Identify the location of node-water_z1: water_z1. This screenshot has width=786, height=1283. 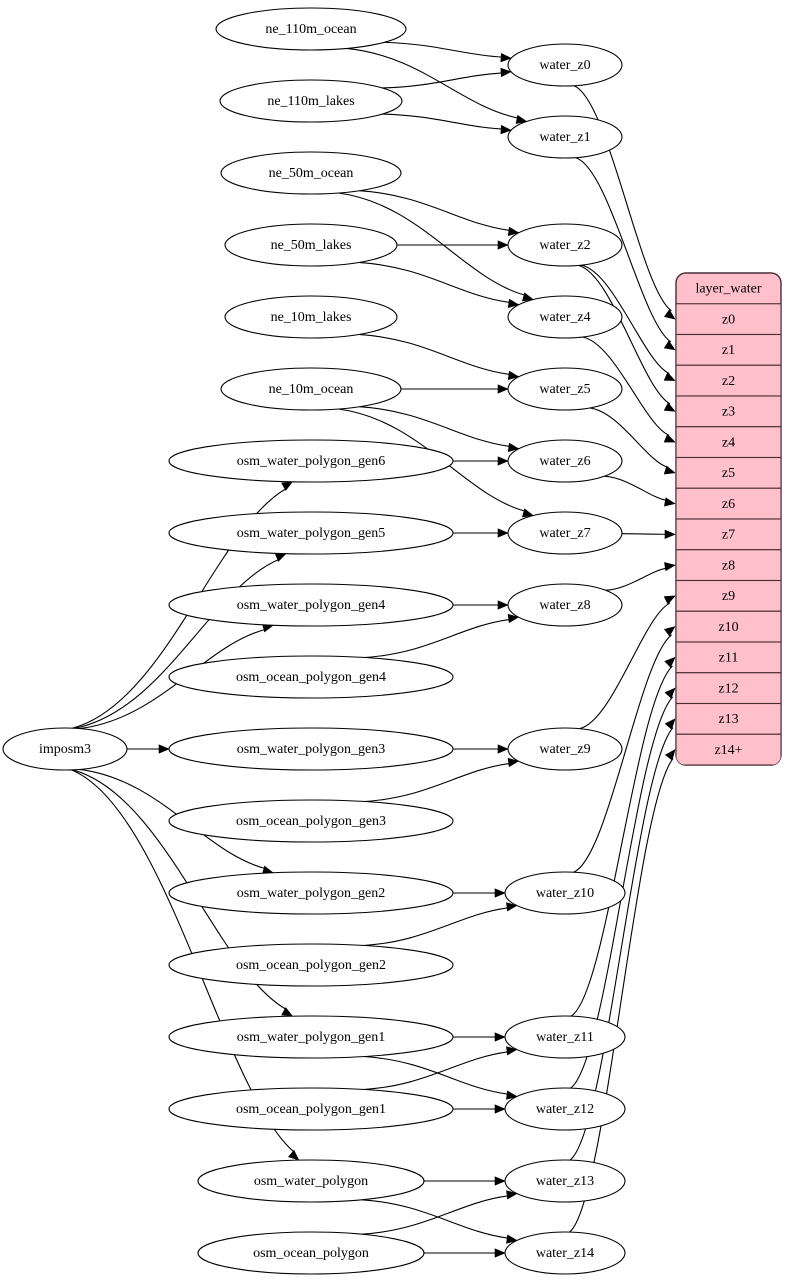
(565, 137).